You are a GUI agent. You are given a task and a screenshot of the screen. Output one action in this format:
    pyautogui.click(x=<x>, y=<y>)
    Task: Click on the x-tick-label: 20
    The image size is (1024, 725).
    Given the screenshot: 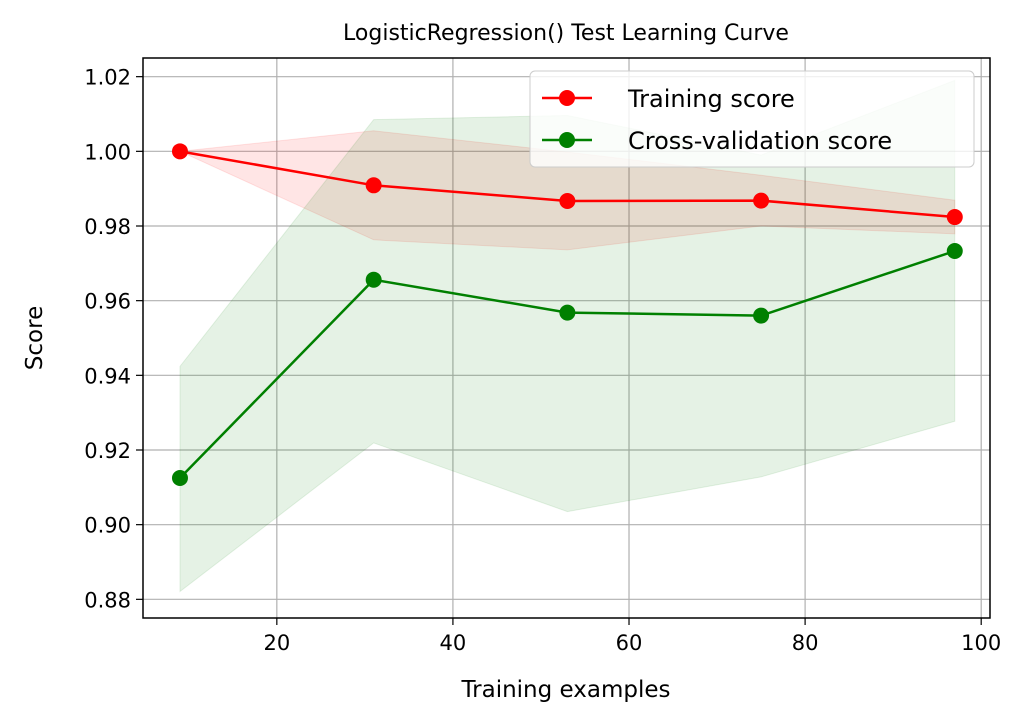 What is the action you would take?
    pyautogui.click(x=276, y=643)
    